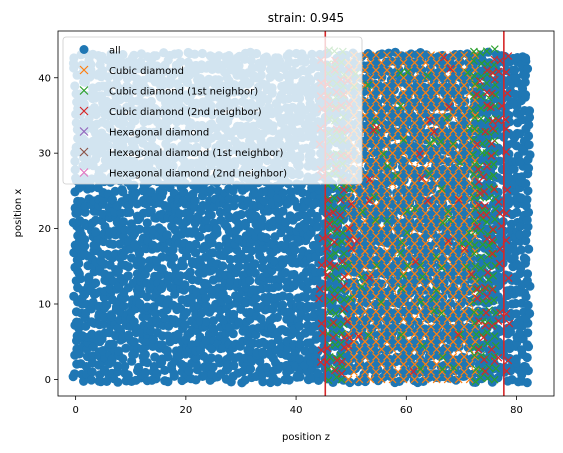 This screenshot has width=563, height=453. I want to click on y-tick-label: 30, so click(44, 154).